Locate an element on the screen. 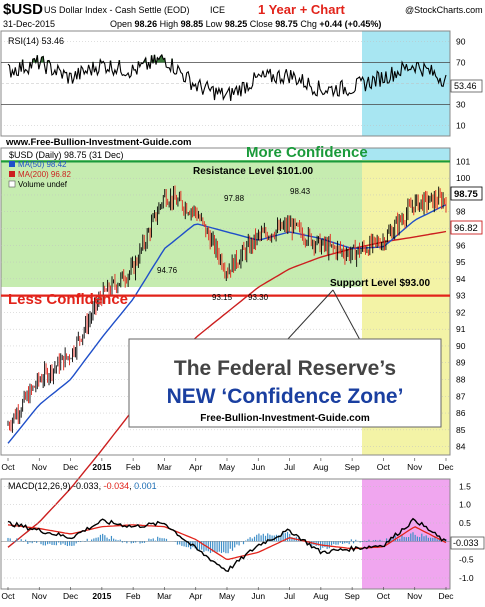  volume-legend-swatch is located at coordinates (12, 184).